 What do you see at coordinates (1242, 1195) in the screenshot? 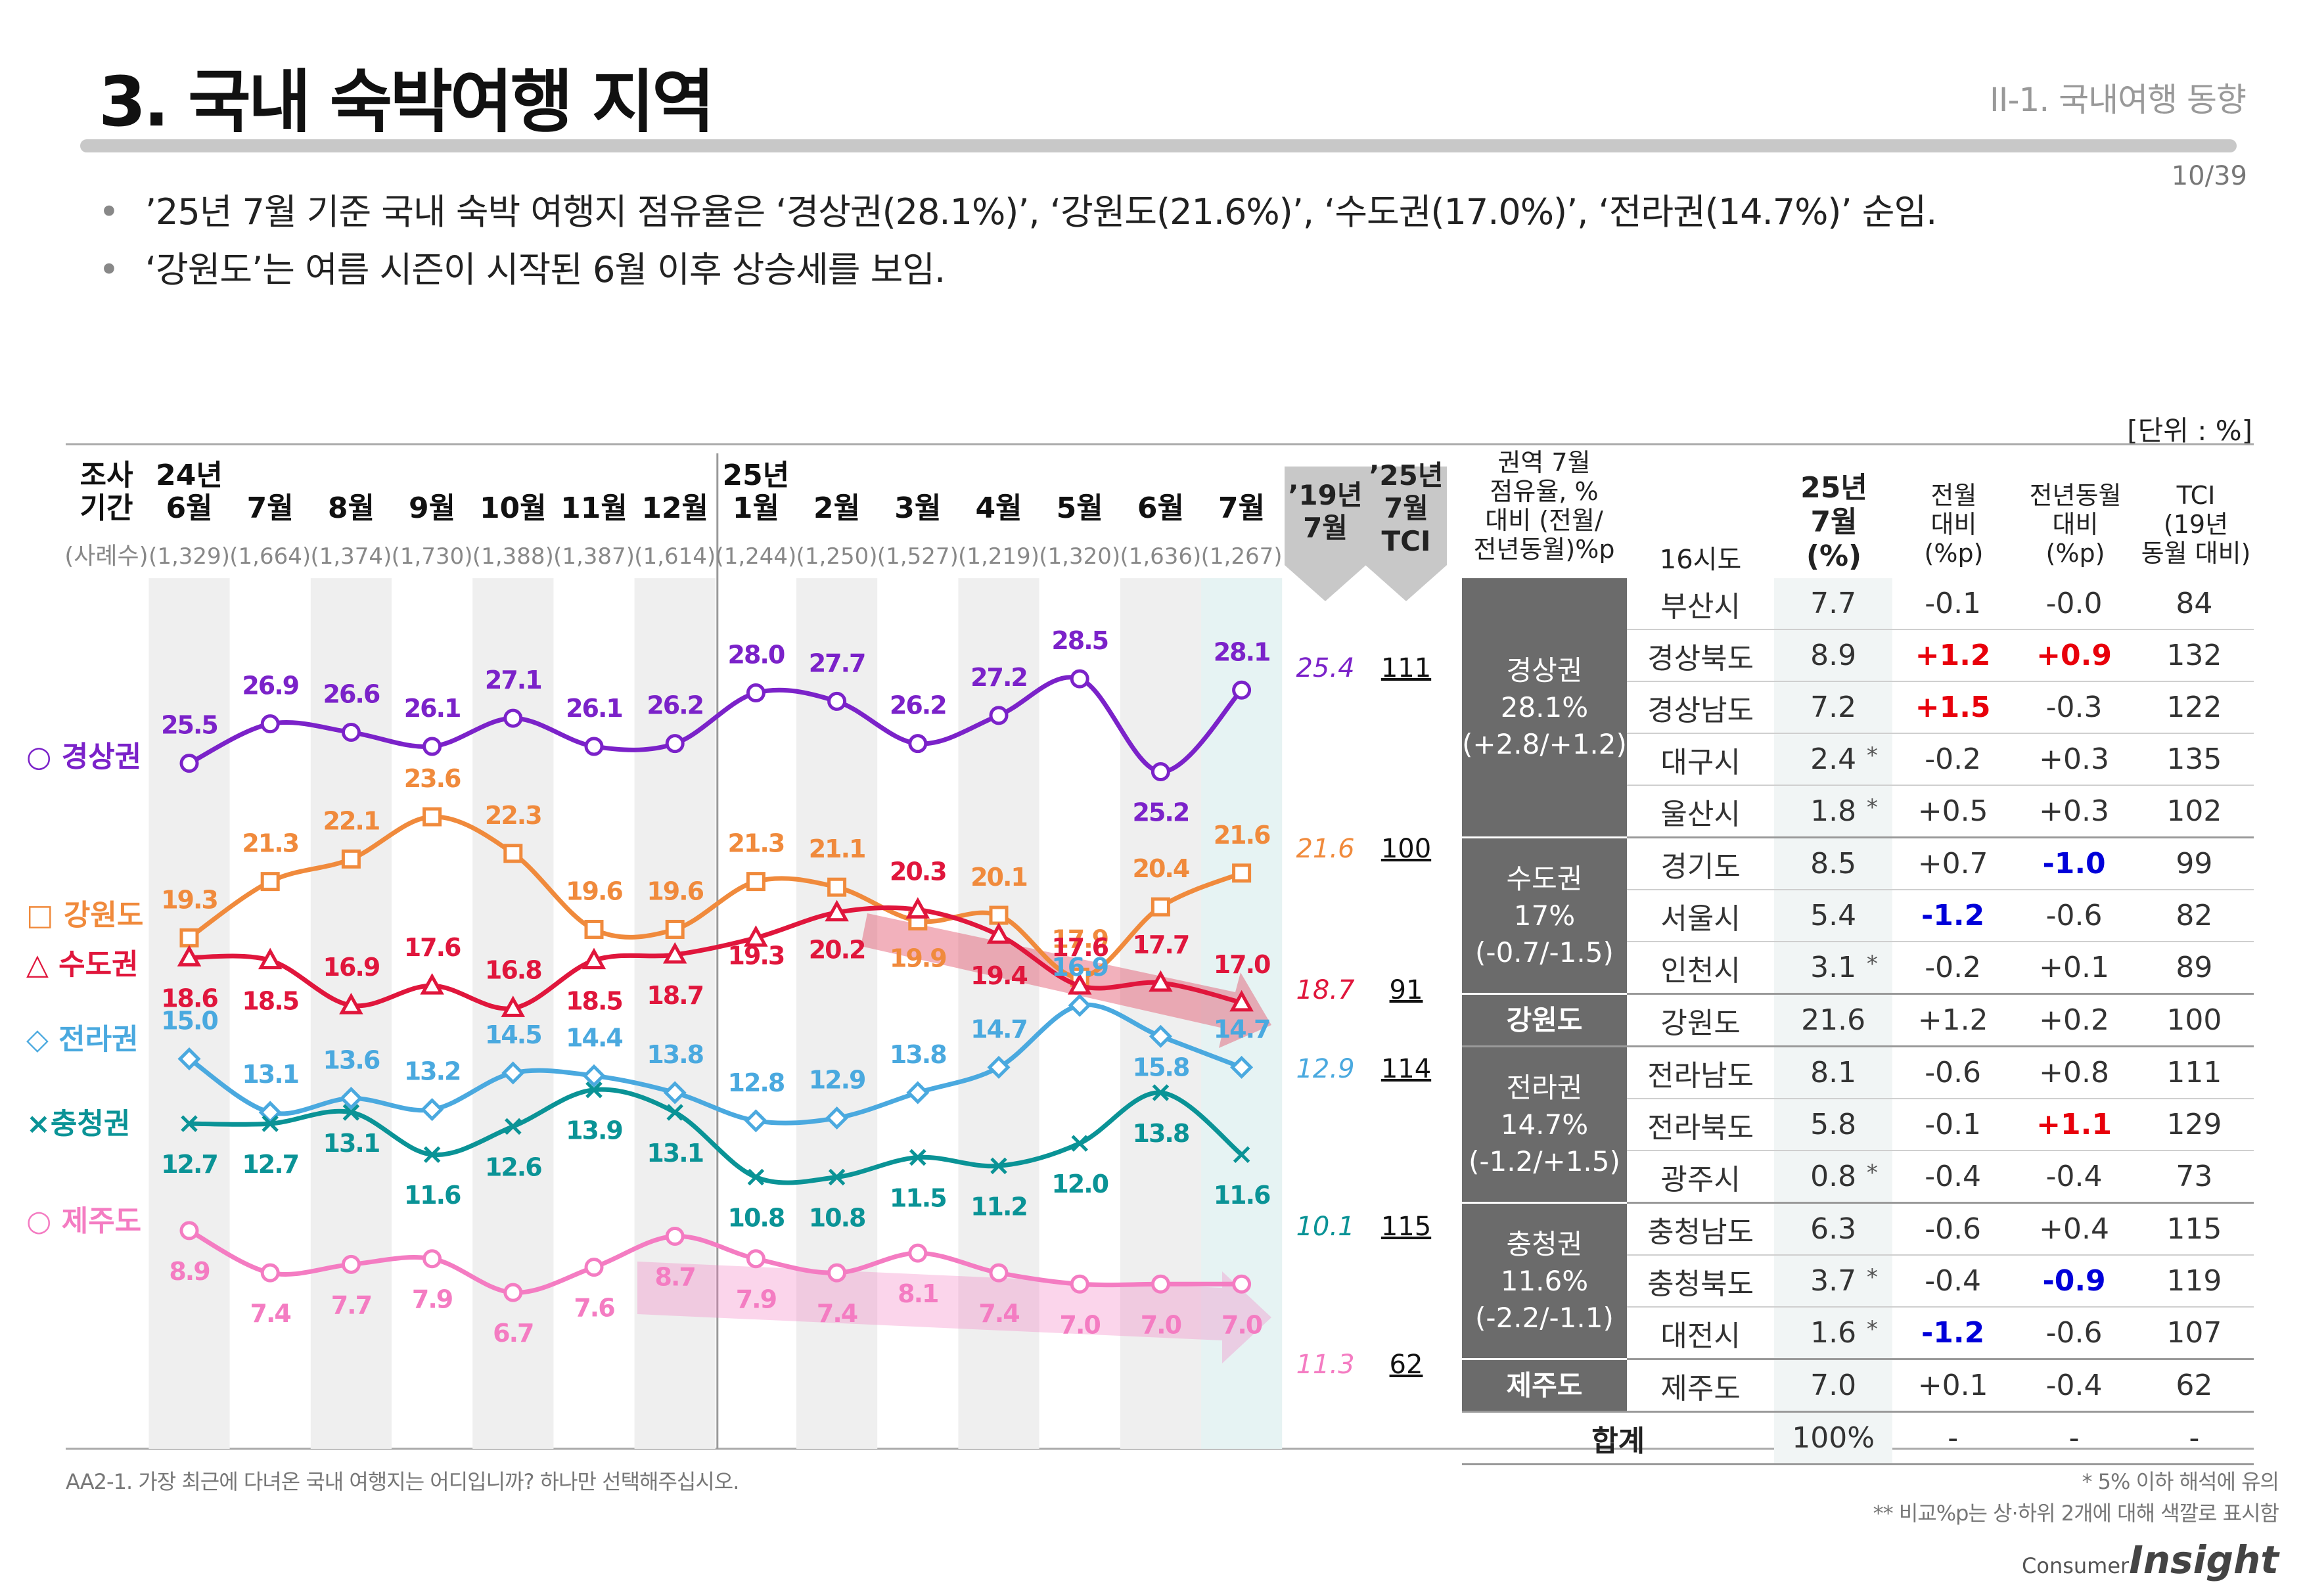
I see `data-label: 11.6` at bounding box center [1242, 1195].